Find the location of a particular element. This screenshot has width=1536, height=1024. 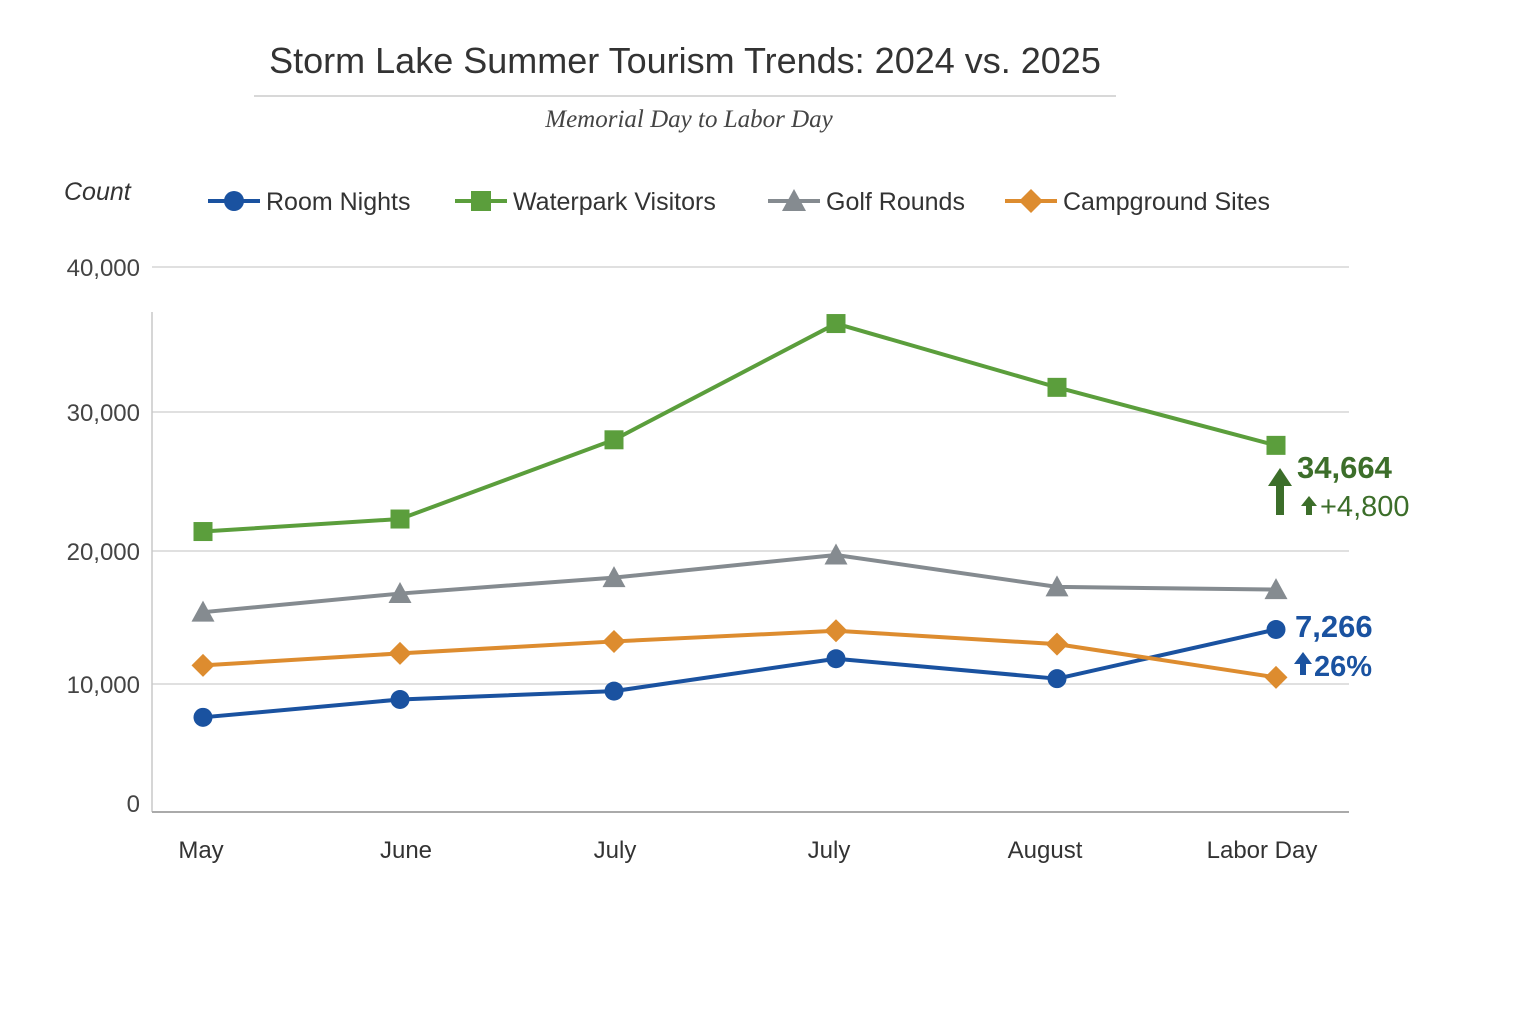

legend-marker-triangle is located at coordinates (794, 200).